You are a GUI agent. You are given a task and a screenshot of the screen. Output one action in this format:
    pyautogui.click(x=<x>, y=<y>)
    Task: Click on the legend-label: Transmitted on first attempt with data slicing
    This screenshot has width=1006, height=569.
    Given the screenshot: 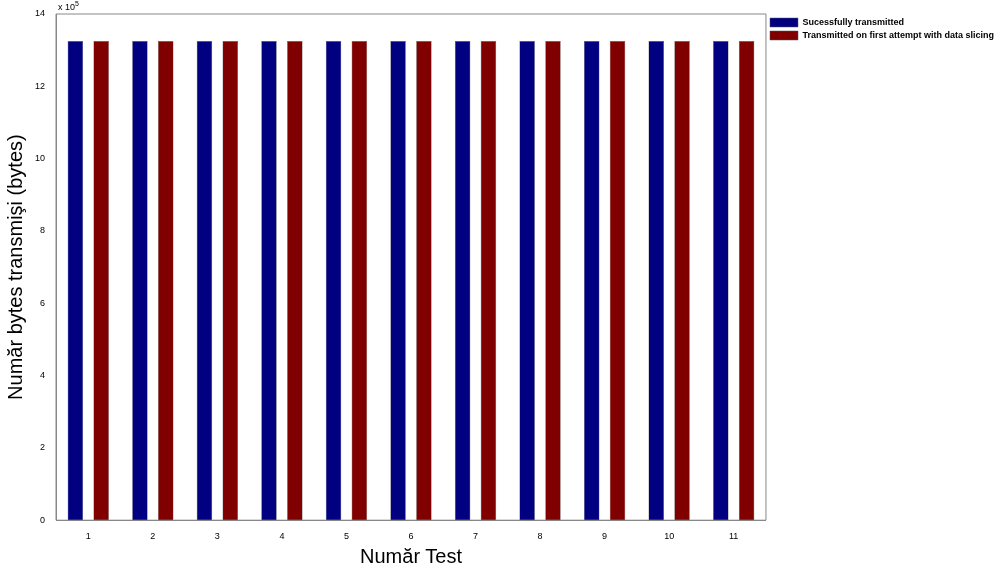 What is the action you would take?
    pyautogui.click(x=898, y=34)
    